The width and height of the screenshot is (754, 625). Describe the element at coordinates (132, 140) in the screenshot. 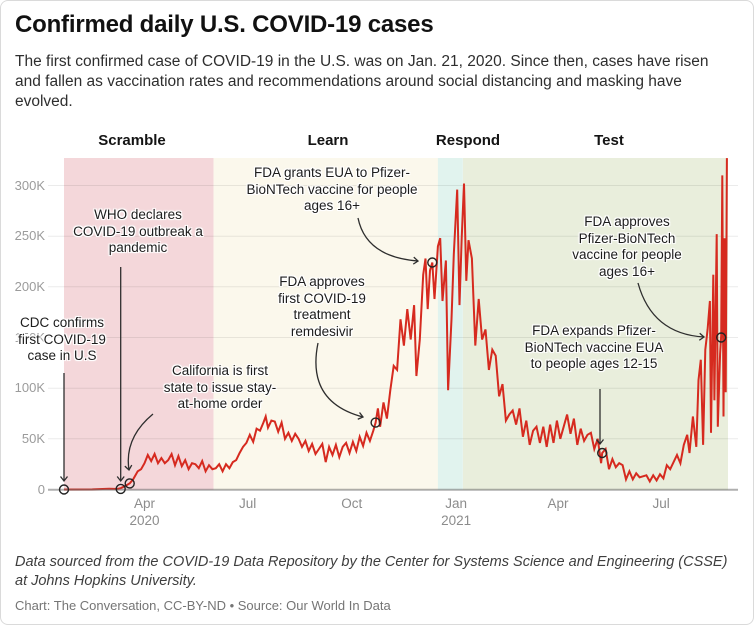

I see `phase-label-scramble: Scramble` at that location.